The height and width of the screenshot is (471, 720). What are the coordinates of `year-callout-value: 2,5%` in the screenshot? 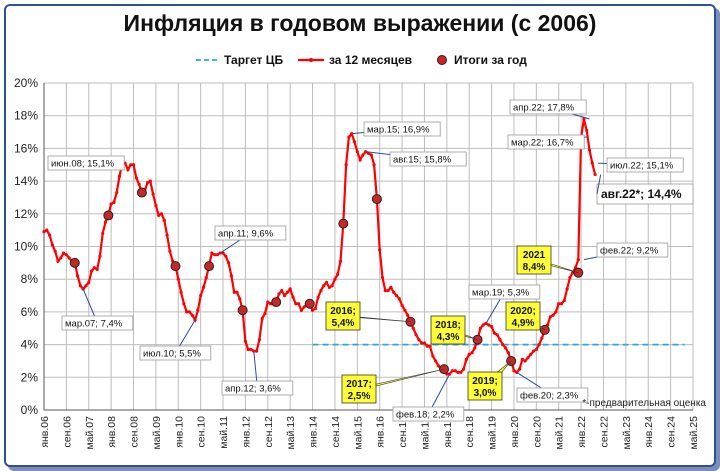 It's located at (359, 396).